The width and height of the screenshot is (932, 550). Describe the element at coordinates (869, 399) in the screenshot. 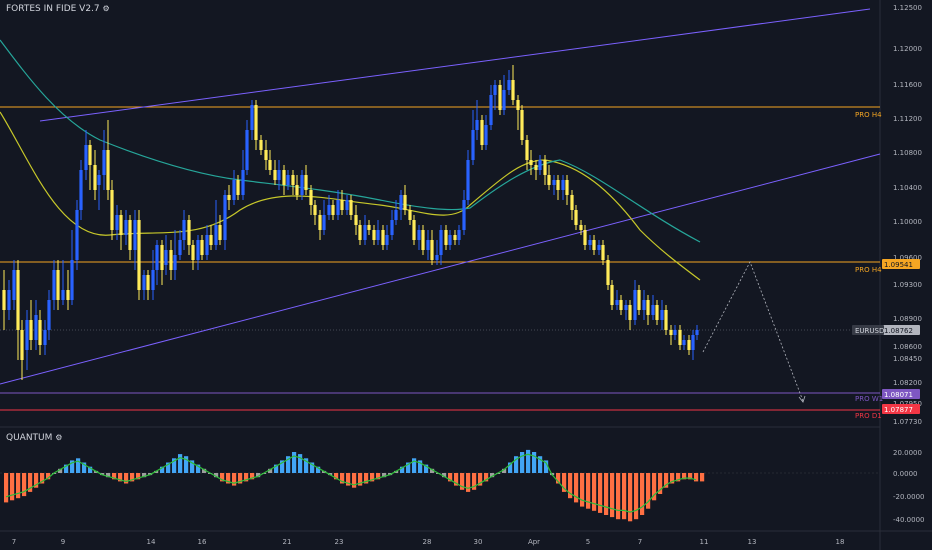

I see `key-level-label: PRO W1` at that location.